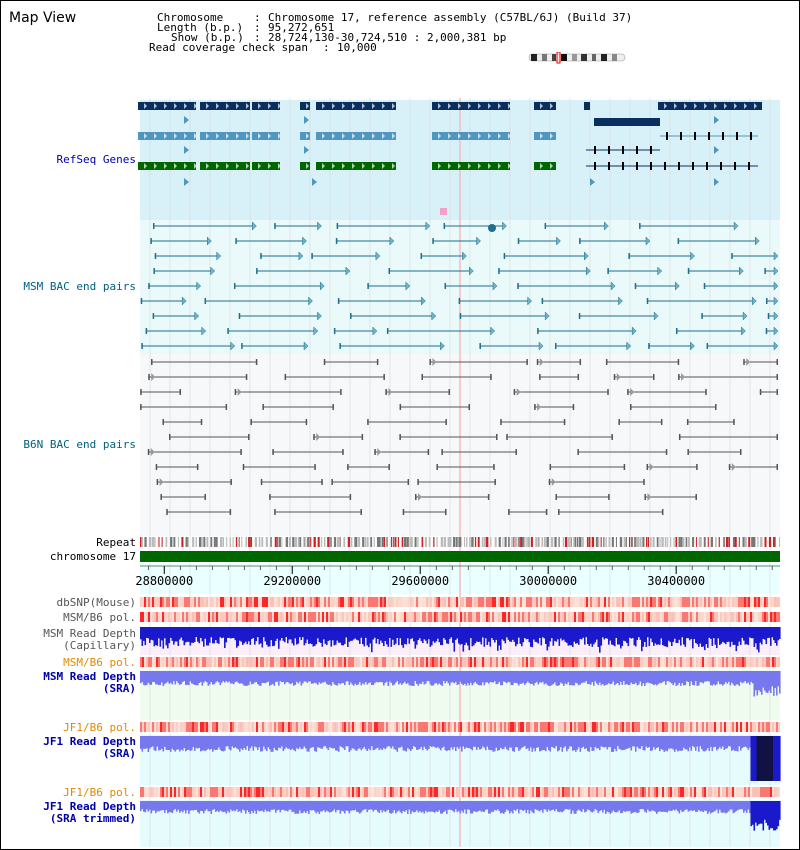 Image resolution: width=800 pixels, height=850 pixels. Describe the element at coordinates (207, 37) in the screenshot. I see `show-info-label: Show (b.p.)` at that location.